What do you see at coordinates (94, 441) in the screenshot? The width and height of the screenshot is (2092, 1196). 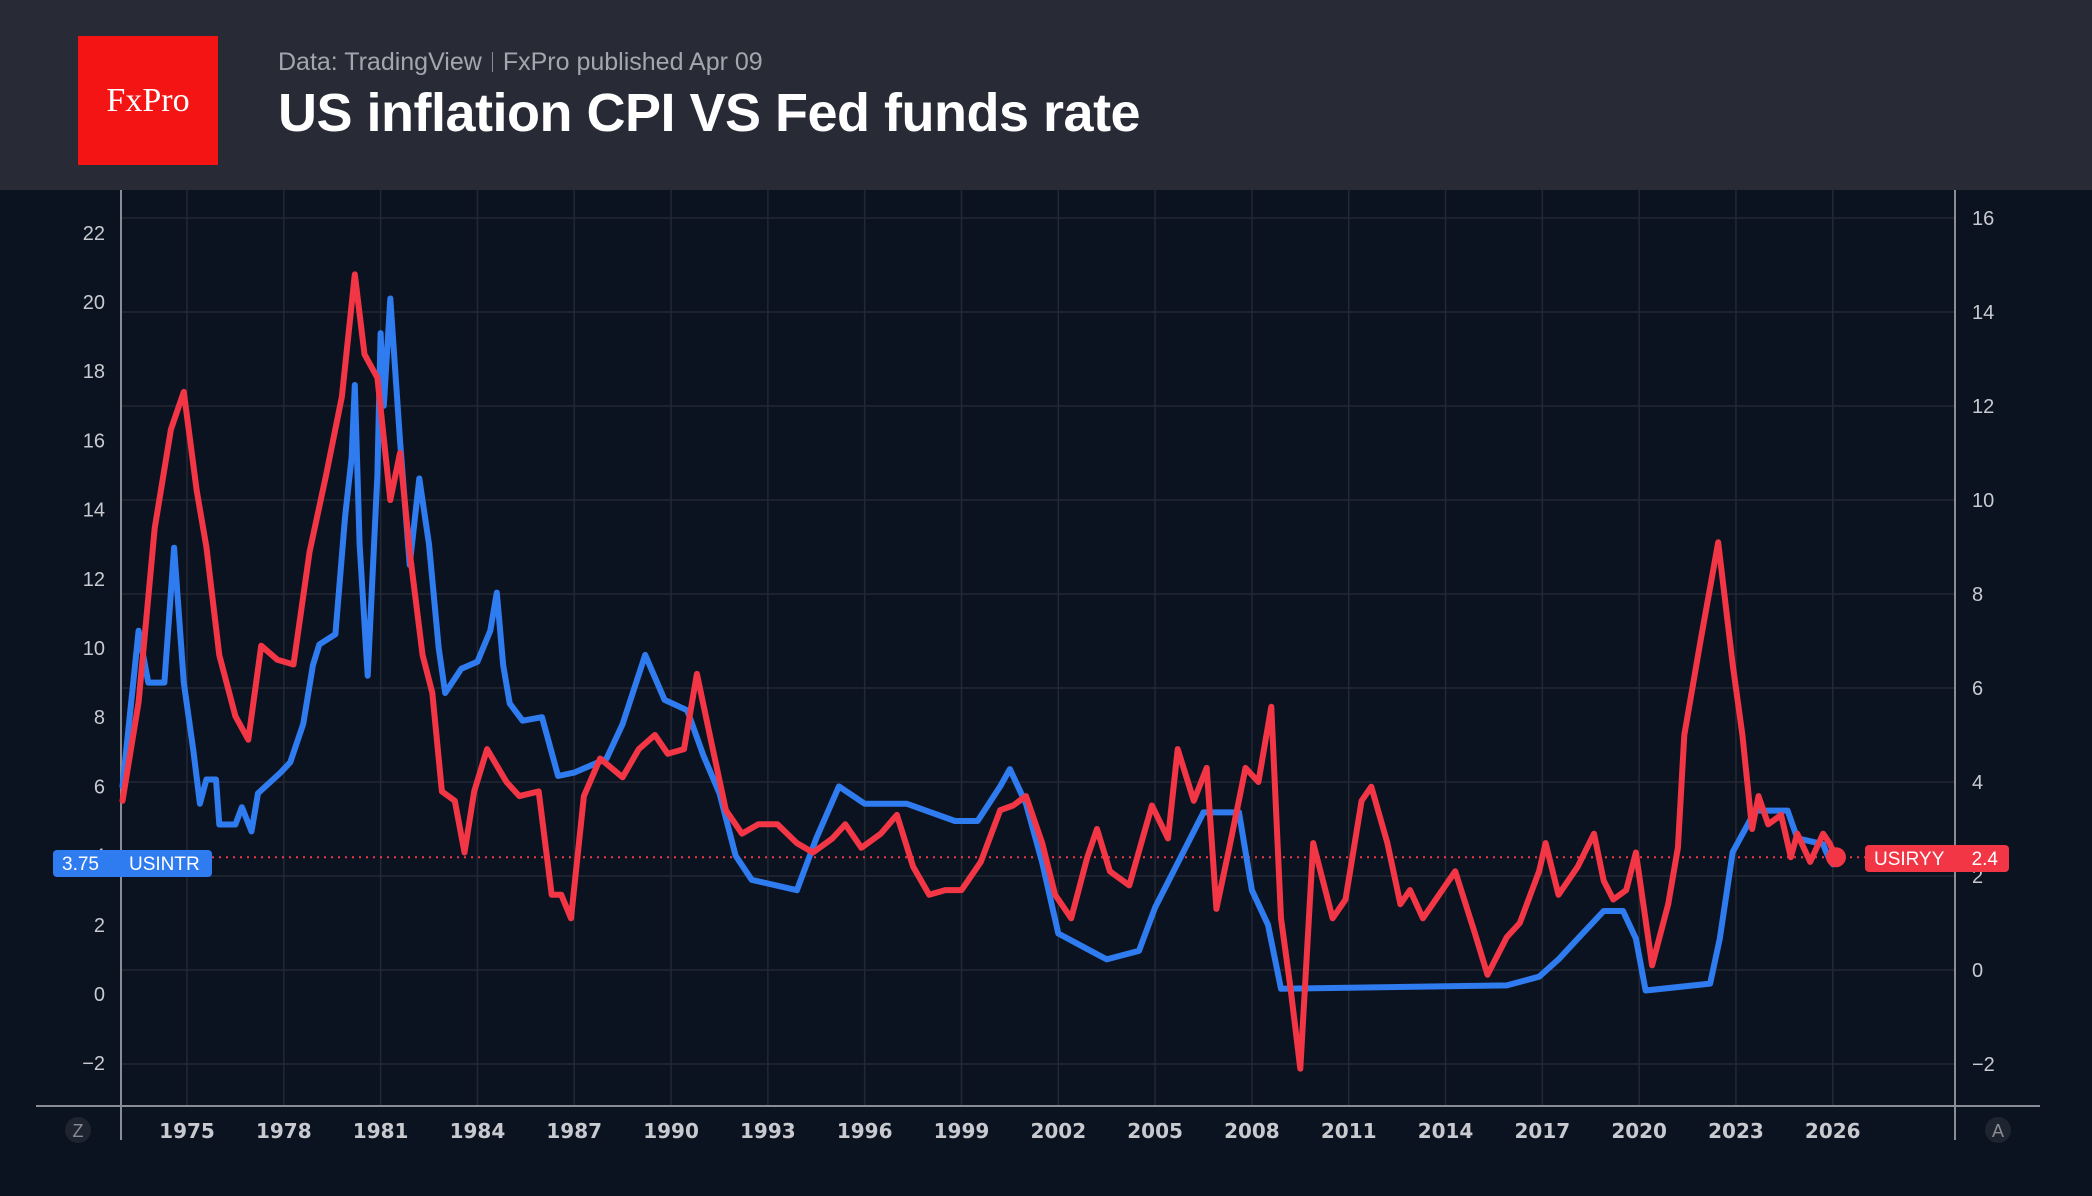 I see `left-axis-tick-label: 16` at bounding box center [94, 441].